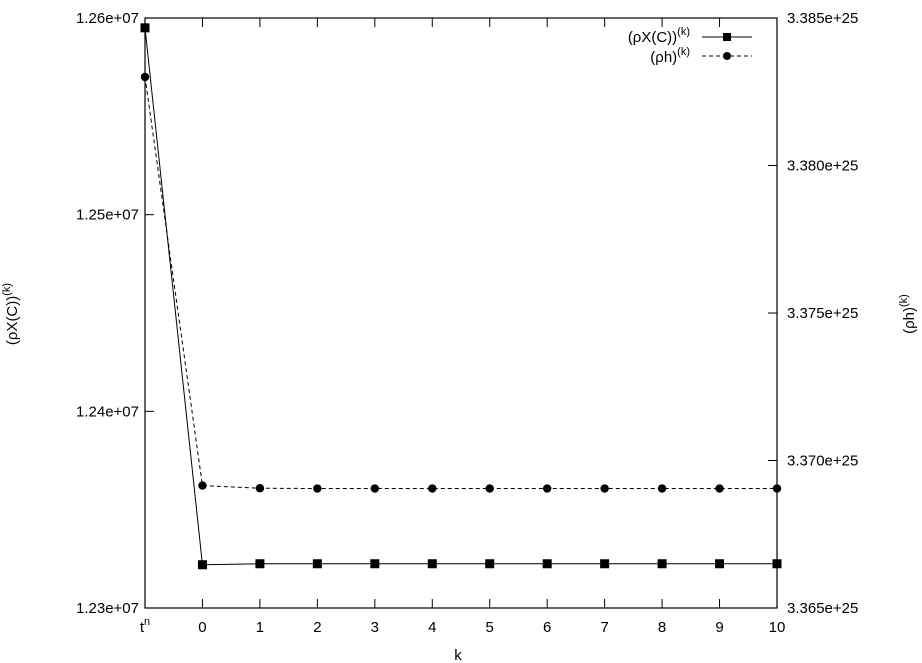 The height and width of the screenshot is (663, 922). I want to click on x-tick-label: 5, so click(490, 627).